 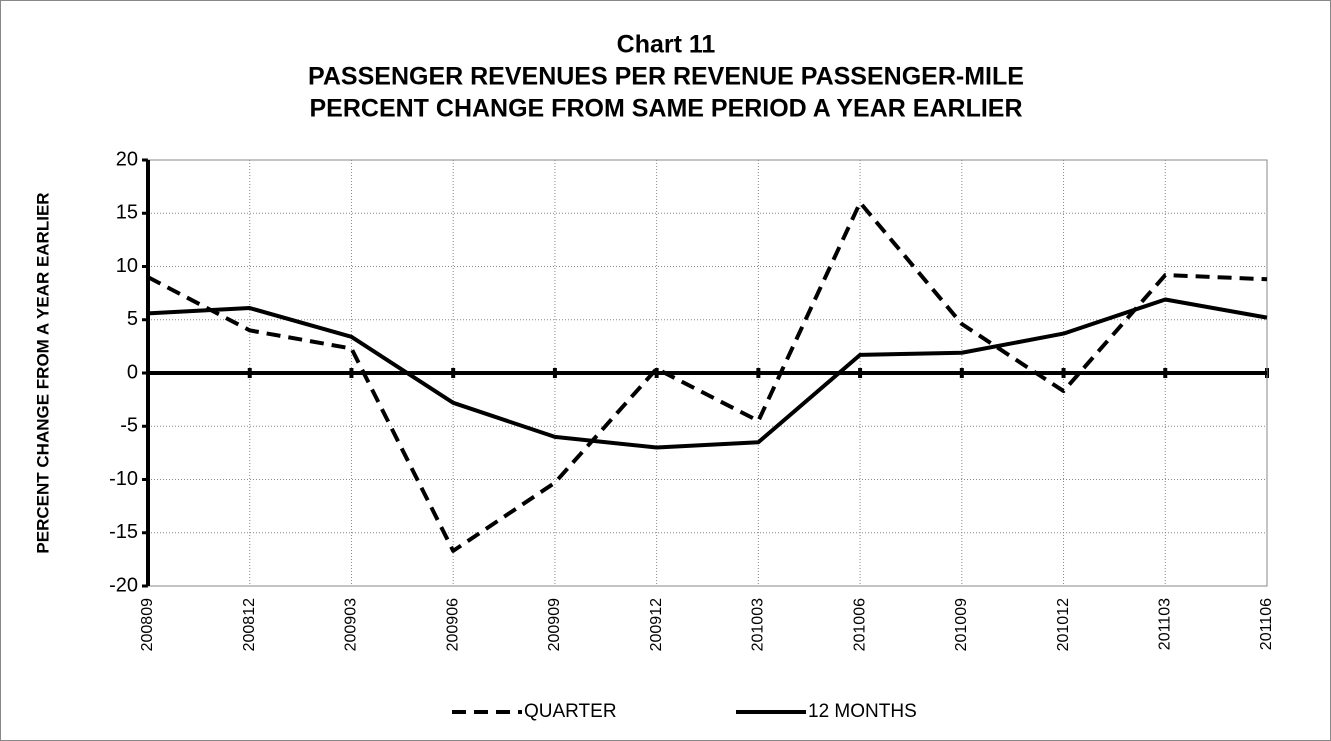 I want to click on x-tick-label: 201012, so click(x=1063, y=624).